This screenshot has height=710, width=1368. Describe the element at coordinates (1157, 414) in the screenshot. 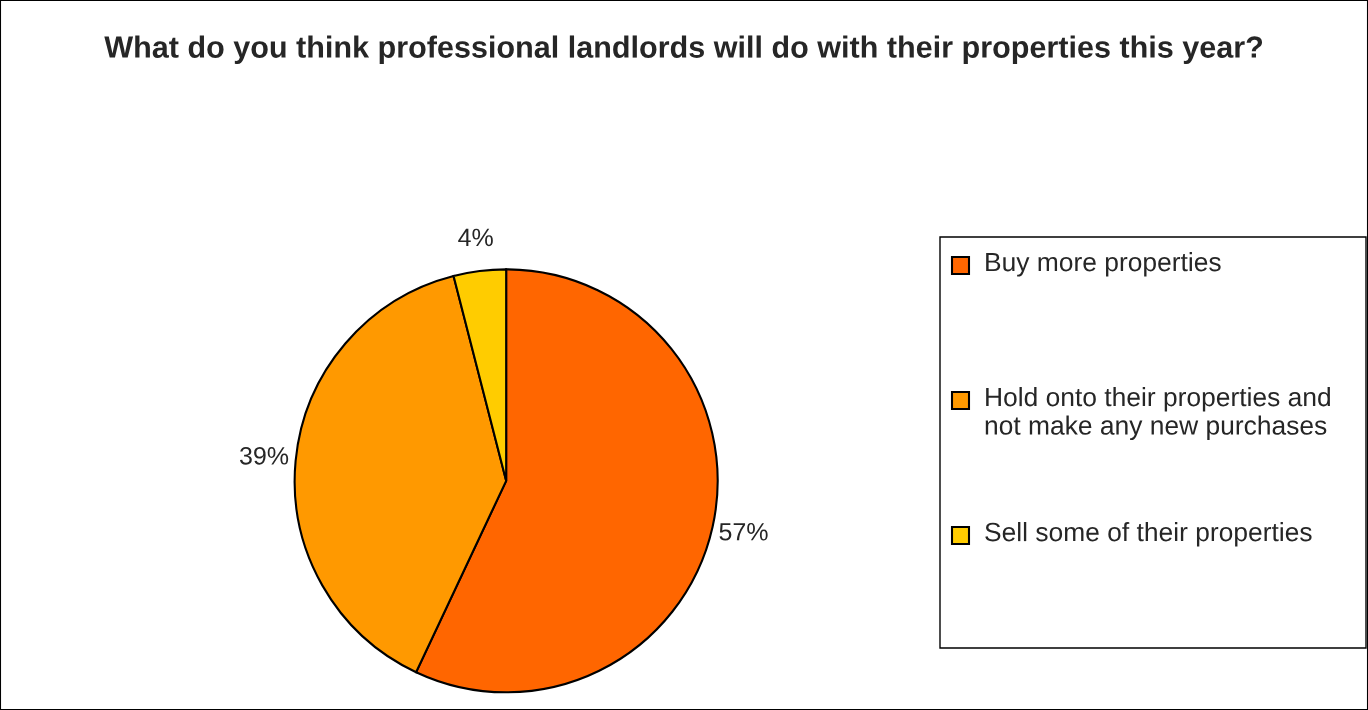

I see `legend-label: Hold onto their properties and not make any new purchases` at that location.